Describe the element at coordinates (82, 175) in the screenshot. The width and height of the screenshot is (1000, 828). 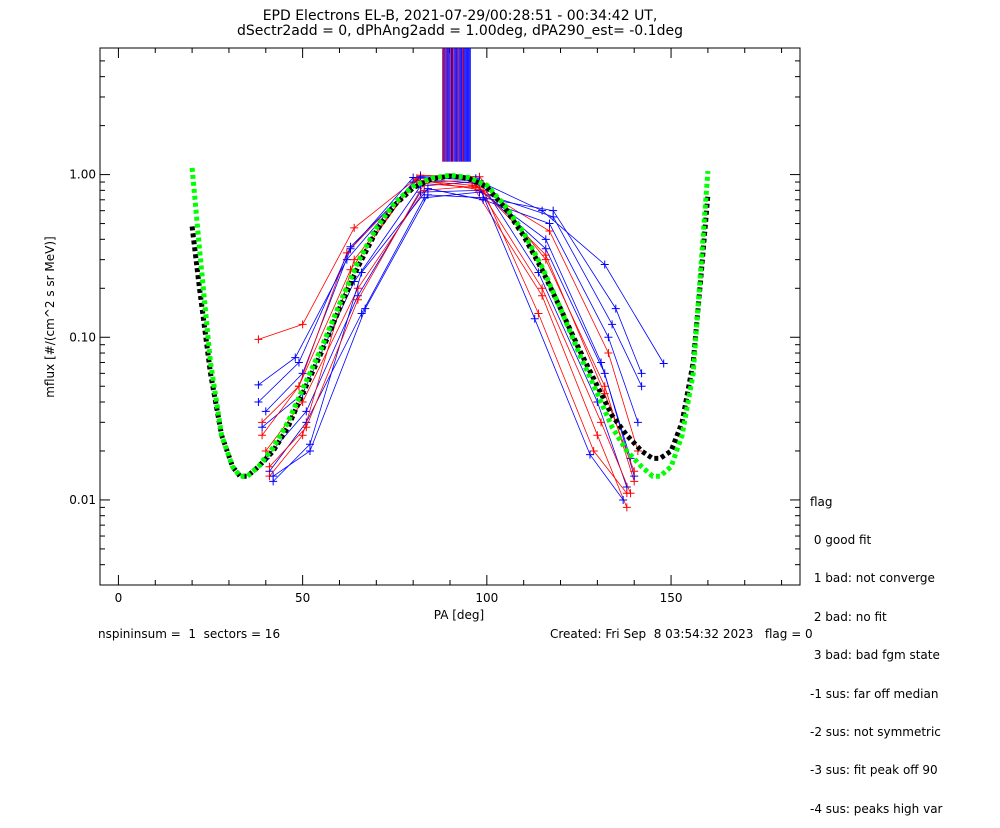
I see `y-tick-label: 1.00` at that location.